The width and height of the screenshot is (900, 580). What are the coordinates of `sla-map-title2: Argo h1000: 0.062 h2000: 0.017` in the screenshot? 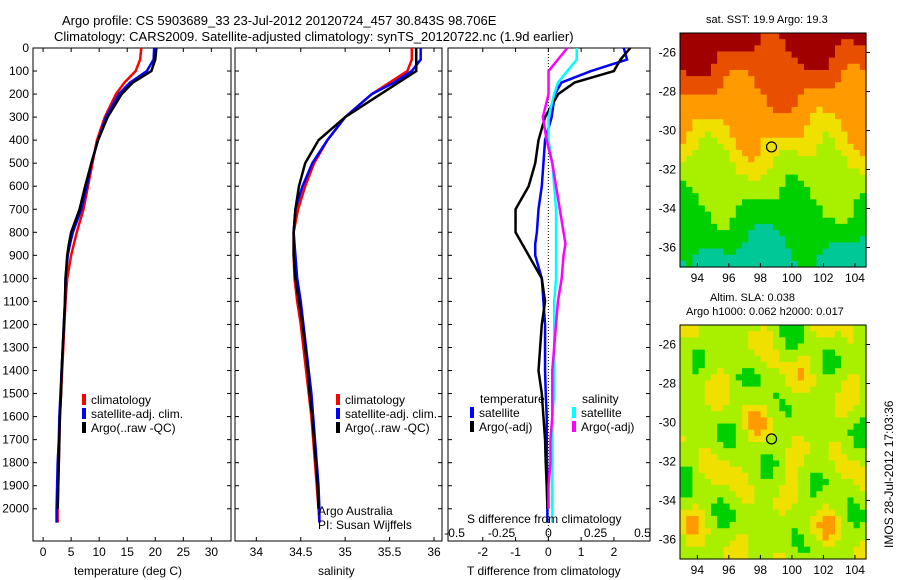 It's located at (765, 312).